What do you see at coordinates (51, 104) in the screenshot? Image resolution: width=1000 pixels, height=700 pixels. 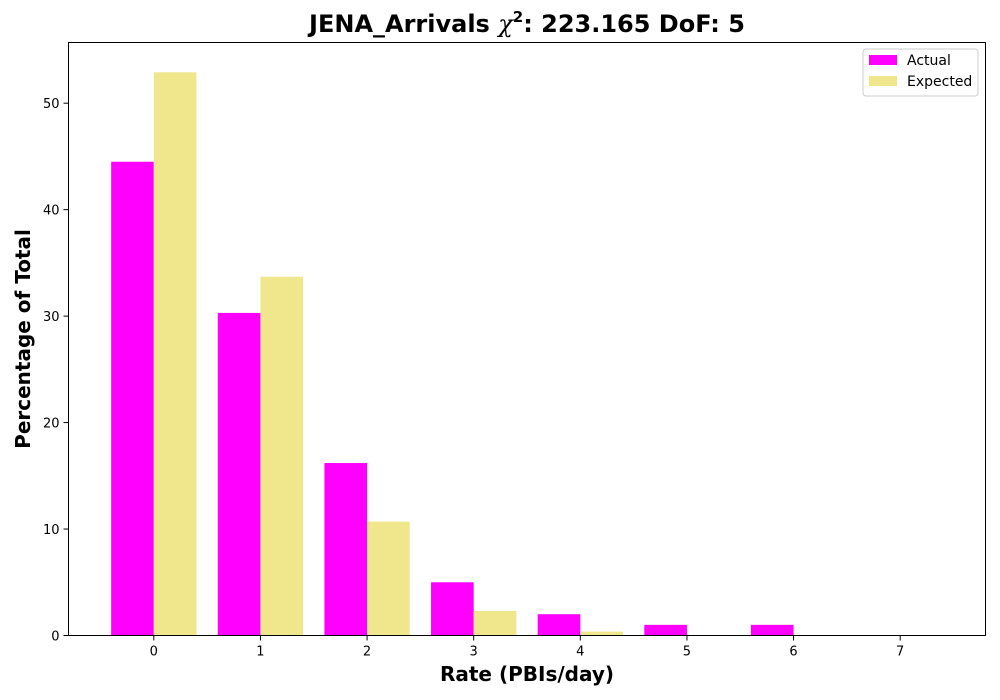 I see `y-tick-label-50: 50` at bounding box center [51, 104].